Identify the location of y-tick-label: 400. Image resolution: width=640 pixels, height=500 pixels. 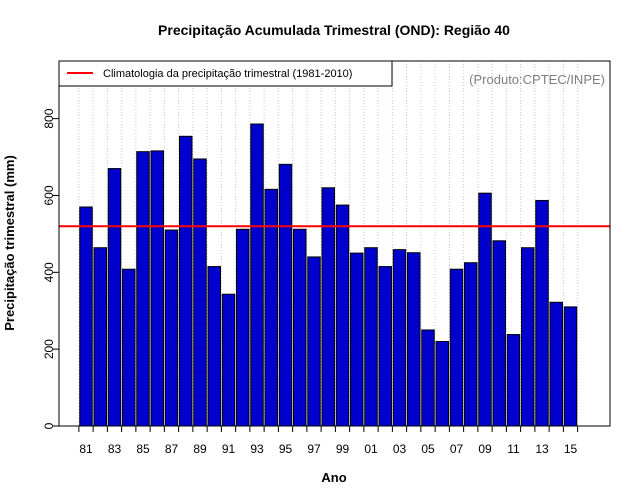
(49, 272).